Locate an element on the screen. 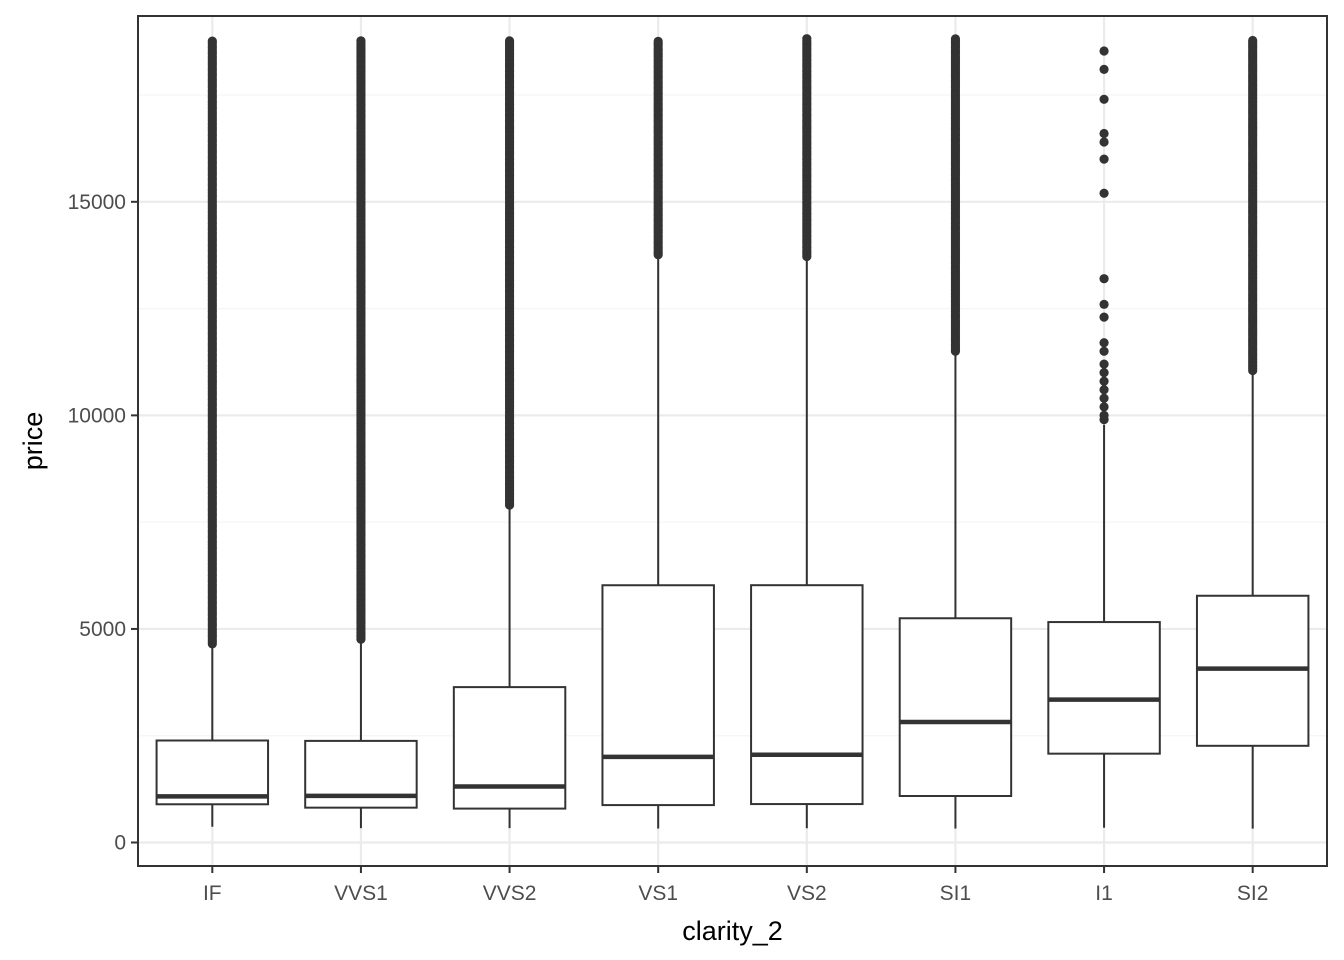  y-tick-label: 5000 is located at coordinates (102, 629).